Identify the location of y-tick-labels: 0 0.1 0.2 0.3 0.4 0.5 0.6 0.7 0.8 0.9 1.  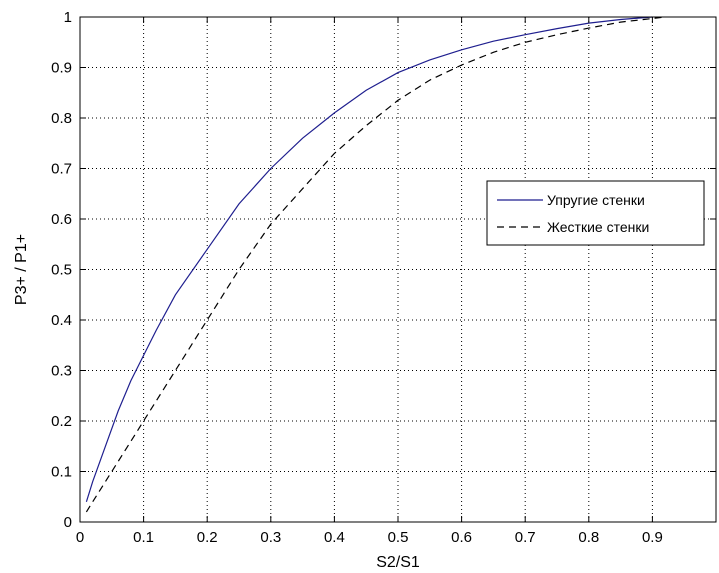
(61, 270).